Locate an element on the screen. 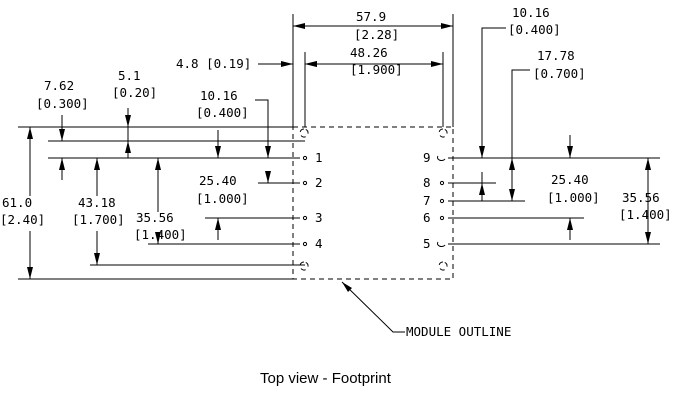  dim-10-16-left: 10.16 is located at coordinates (219, 95).